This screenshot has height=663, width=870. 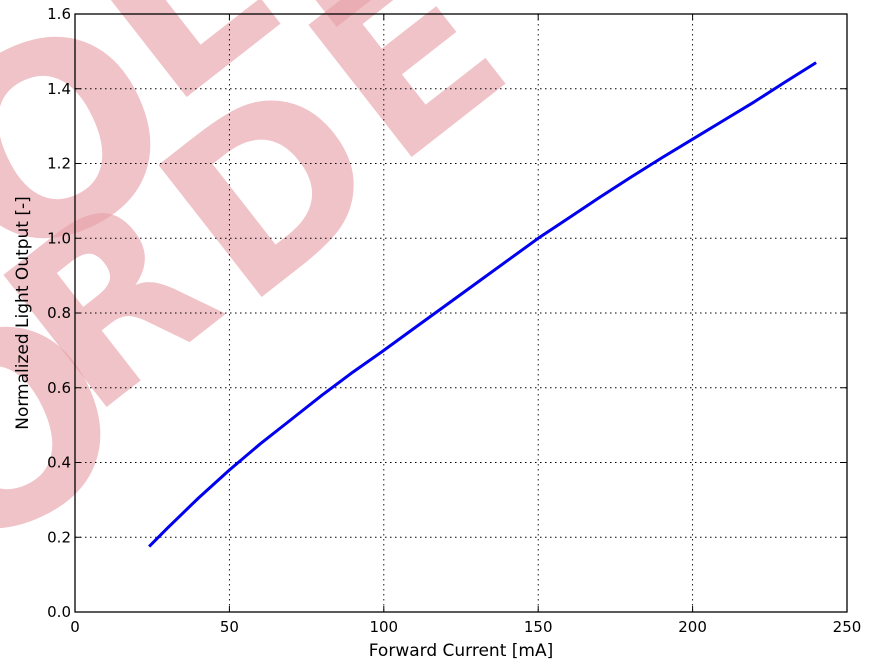 What do you see at coordinates (692, 627) in the screenshot?
I see `x-tick-label: 200` at bounding box center [692, 627].